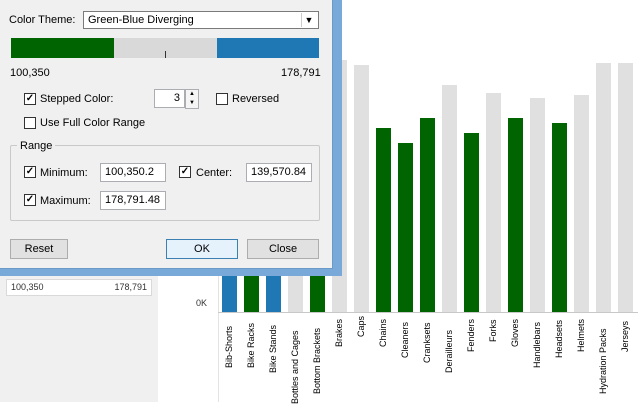 The image size is (640, 404). I want to click on bar-handlebars, so click(537, 204).